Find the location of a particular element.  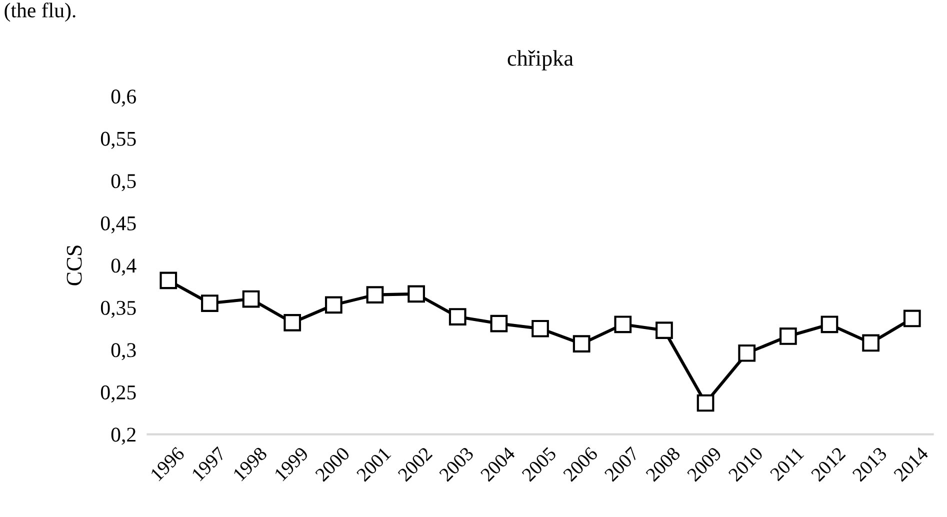

y-axis-title: CCS is located at coordinates (74, 266).